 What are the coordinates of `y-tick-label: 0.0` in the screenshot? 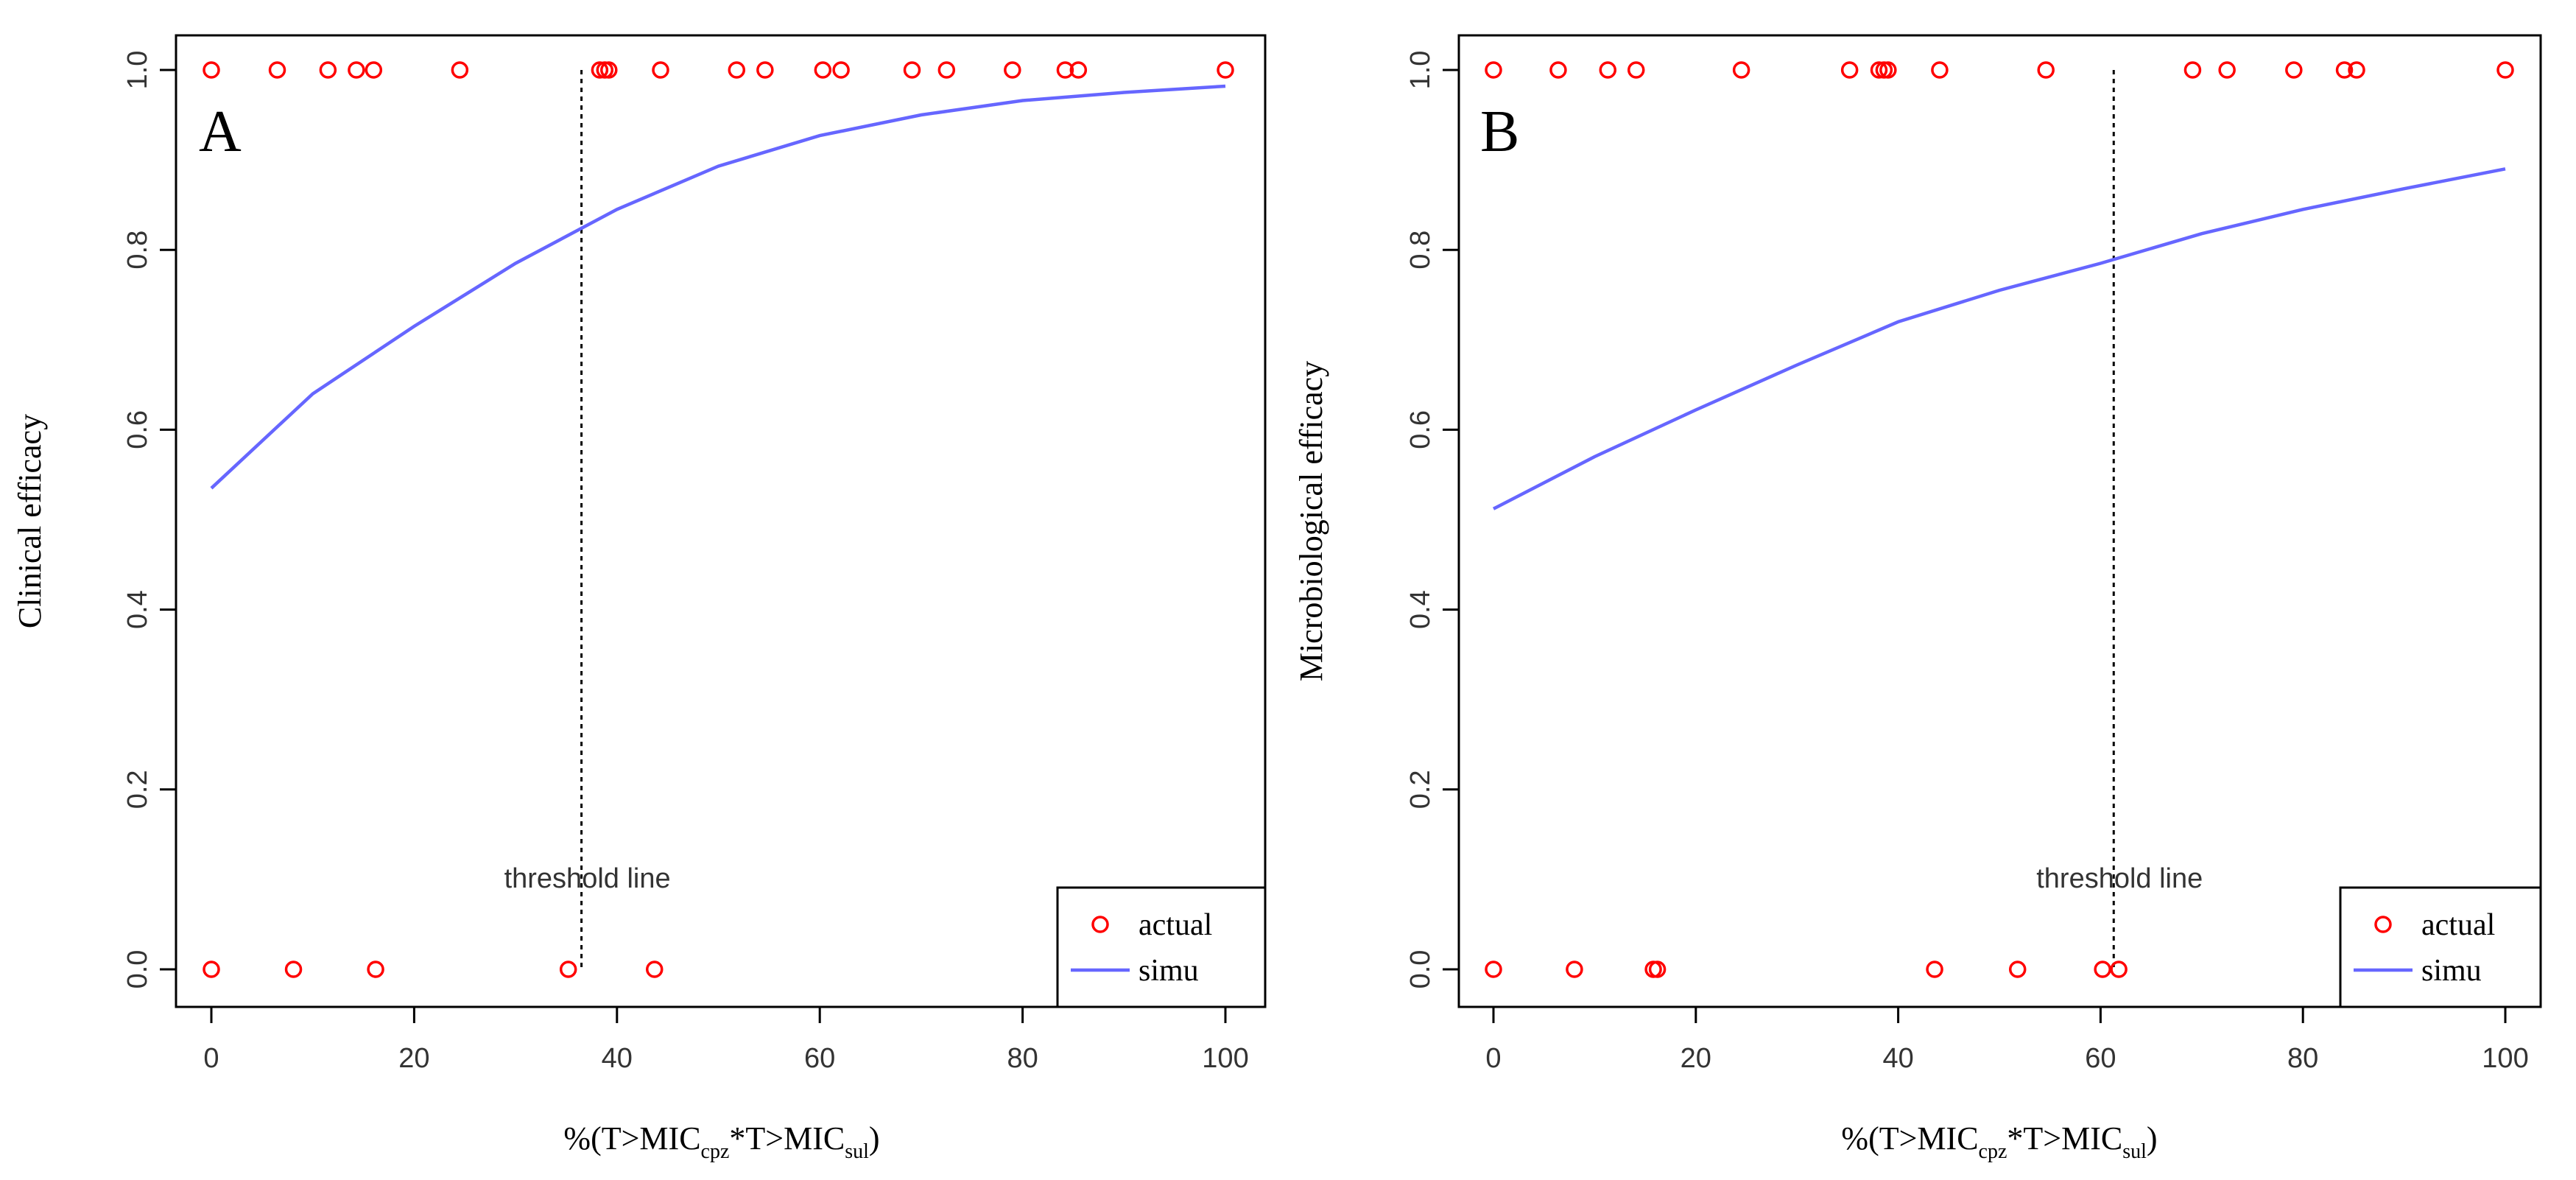 It's located at (137, 970).